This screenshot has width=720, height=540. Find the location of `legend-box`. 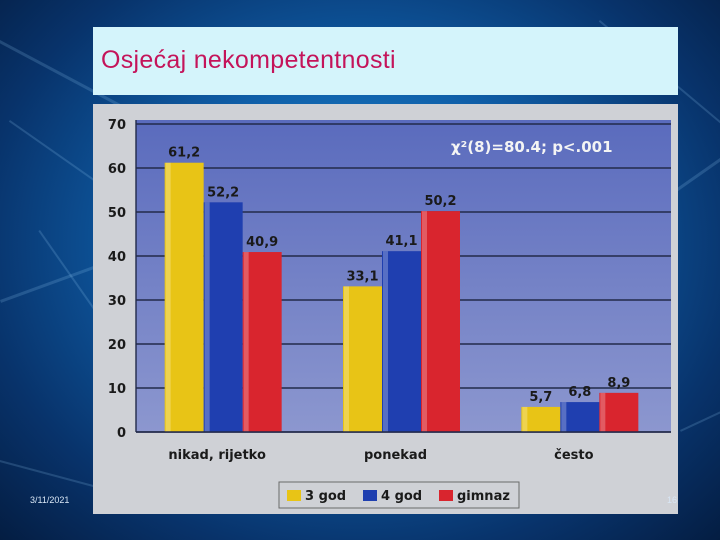

legend-box is located at coordinates (399, 495).